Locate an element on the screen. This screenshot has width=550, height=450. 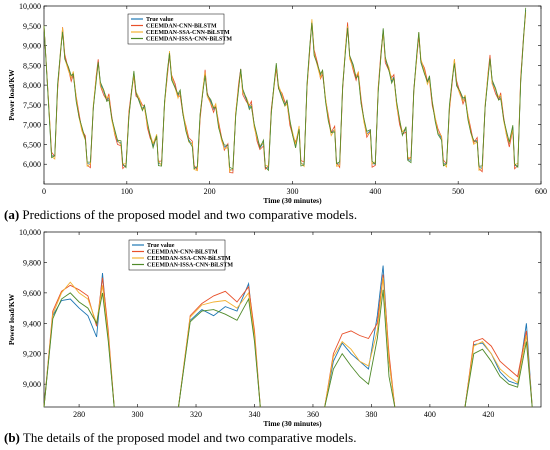
chart-b-xtick-label: 340 is located at coordinates (254, 414).